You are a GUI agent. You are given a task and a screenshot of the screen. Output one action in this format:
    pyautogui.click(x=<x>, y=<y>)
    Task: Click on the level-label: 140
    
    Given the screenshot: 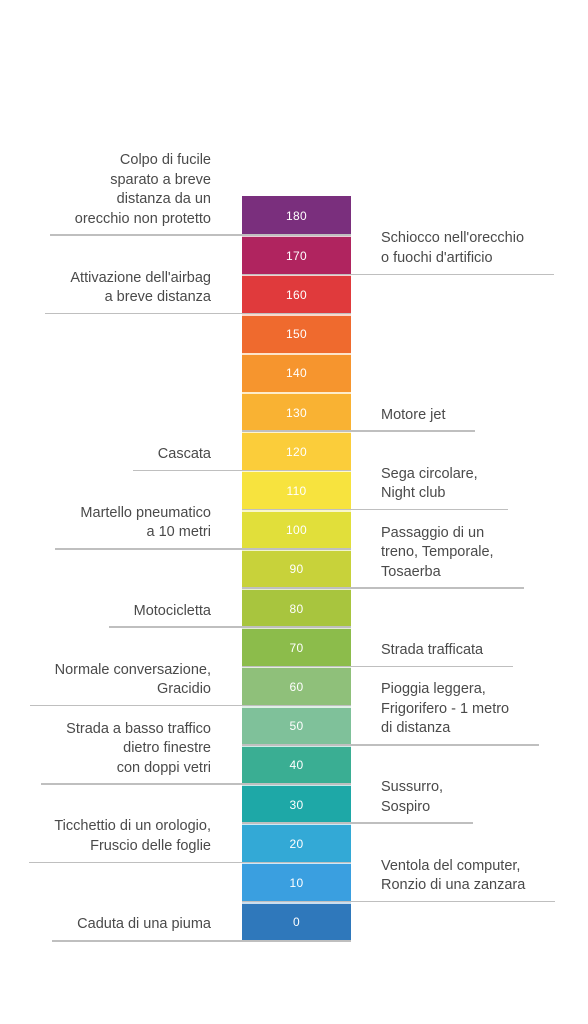 What is the action you would take?
    pyautogui.click(x=296, y=373)
    